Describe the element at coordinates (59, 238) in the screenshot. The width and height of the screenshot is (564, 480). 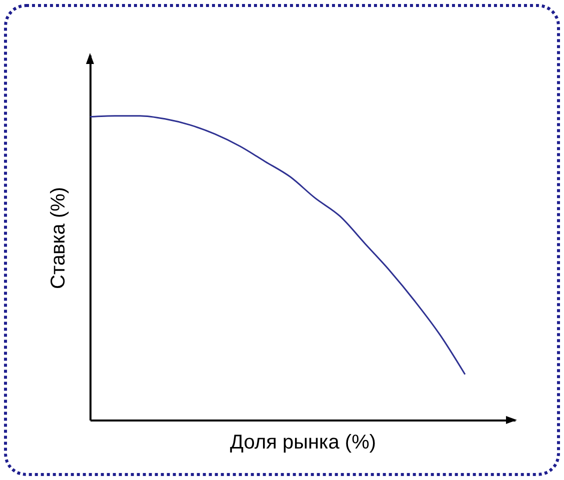
I see `y-axis-title: Ставка (%)` at that location.